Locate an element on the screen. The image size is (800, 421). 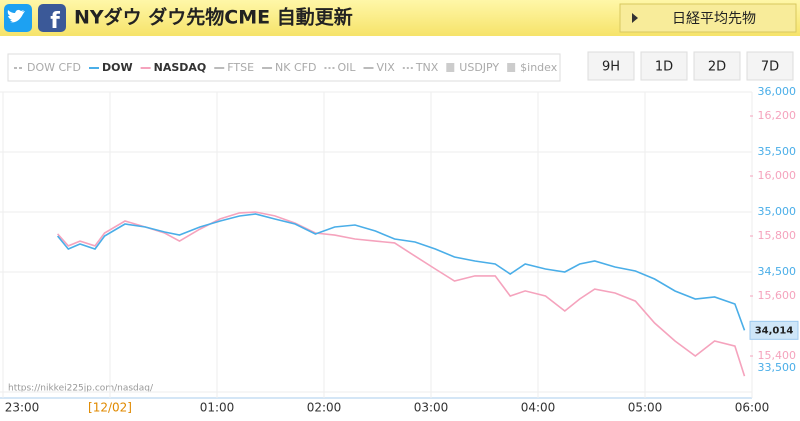
legend-label: USDJPY is located at coordinates (479, 67).